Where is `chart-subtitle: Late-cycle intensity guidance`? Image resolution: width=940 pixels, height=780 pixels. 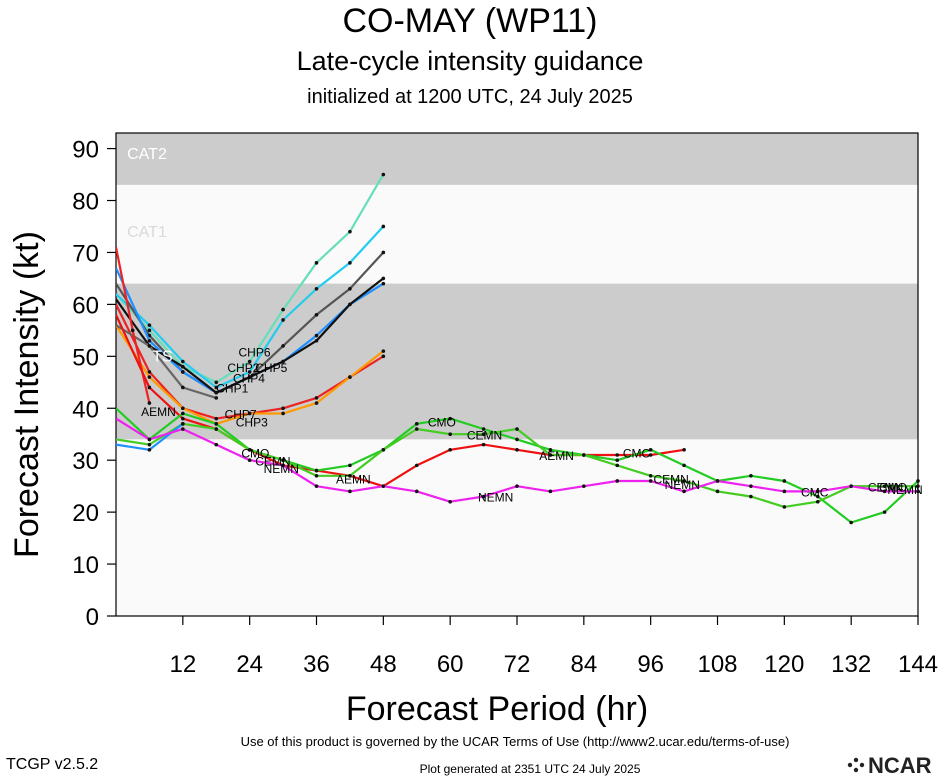
chart-subtitle: Late-cycle intensity guidance is located at coordinates (470, 61).